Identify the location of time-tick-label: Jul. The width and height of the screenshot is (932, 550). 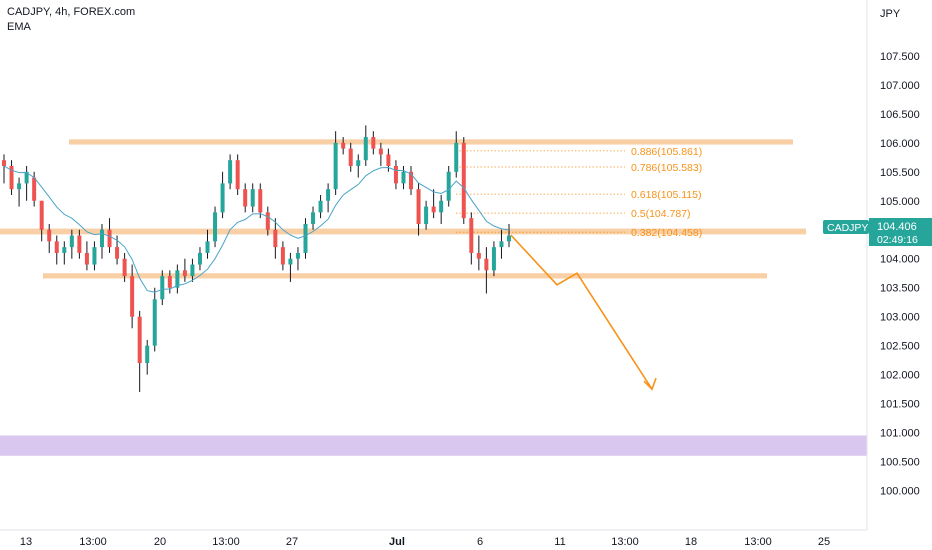
(397, 542).